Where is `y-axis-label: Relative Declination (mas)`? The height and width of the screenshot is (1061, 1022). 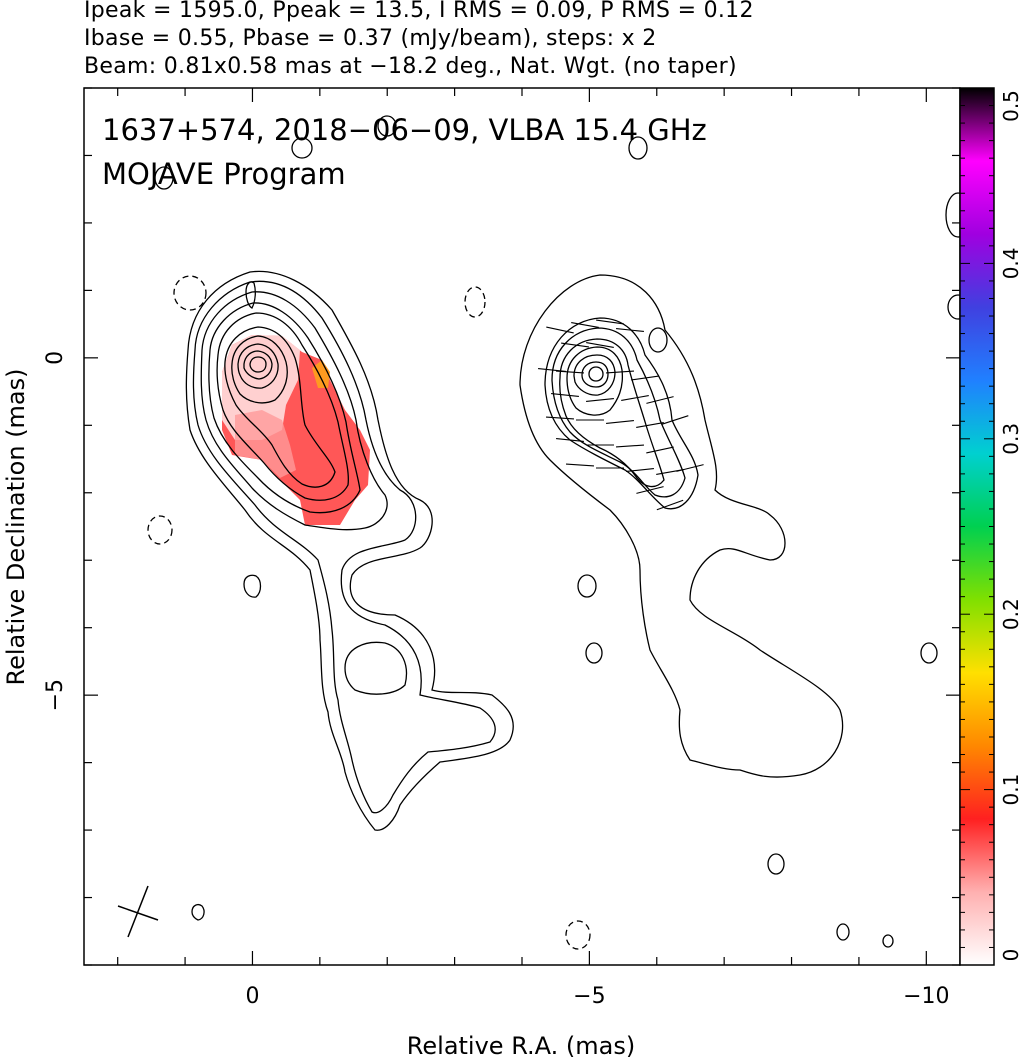
y-axis-label: Relative Declination (mas) is located at coordinates (16, 526).